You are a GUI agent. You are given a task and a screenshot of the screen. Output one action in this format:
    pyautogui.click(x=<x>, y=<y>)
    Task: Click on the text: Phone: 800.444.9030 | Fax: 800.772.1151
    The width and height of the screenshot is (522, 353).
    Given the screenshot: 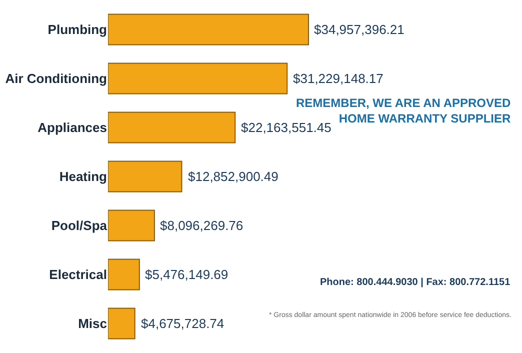 What is the action you would take?
    pyautogui.click(x=415, y=282)
    